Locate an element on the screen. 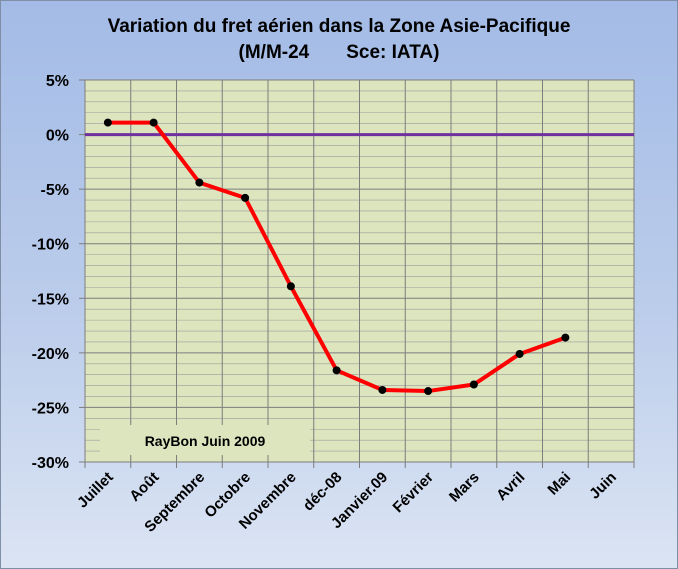  x-tick-label: Avril is located at coordinates (510, 486).